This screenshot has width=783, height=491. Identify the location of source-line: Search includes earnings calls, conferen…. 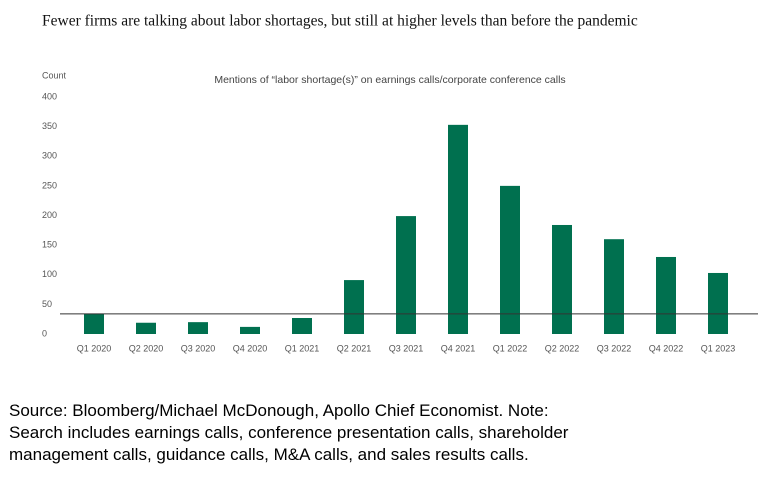
(289, 432).